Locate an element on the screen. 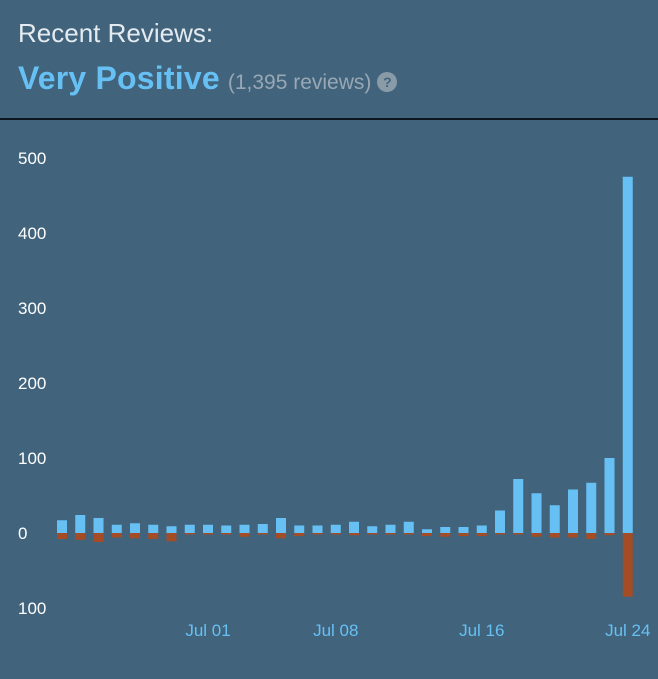  y-tick-label: 400 is located at coordinates (32, 233).